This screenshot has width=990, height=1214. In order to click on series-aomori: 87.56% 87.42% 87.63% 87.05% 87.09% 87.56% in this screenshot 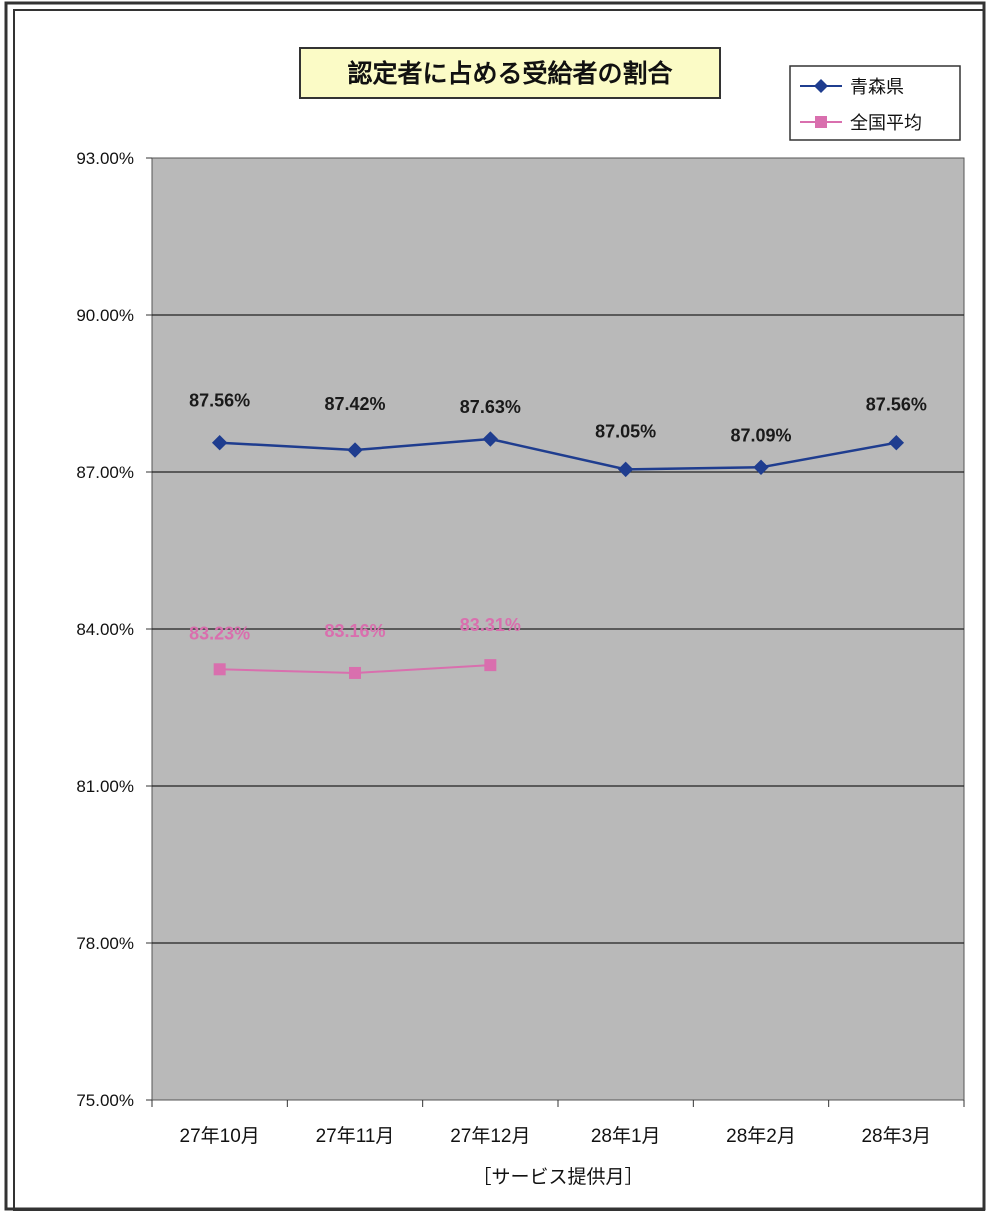, I will do `click(558, 434)`.